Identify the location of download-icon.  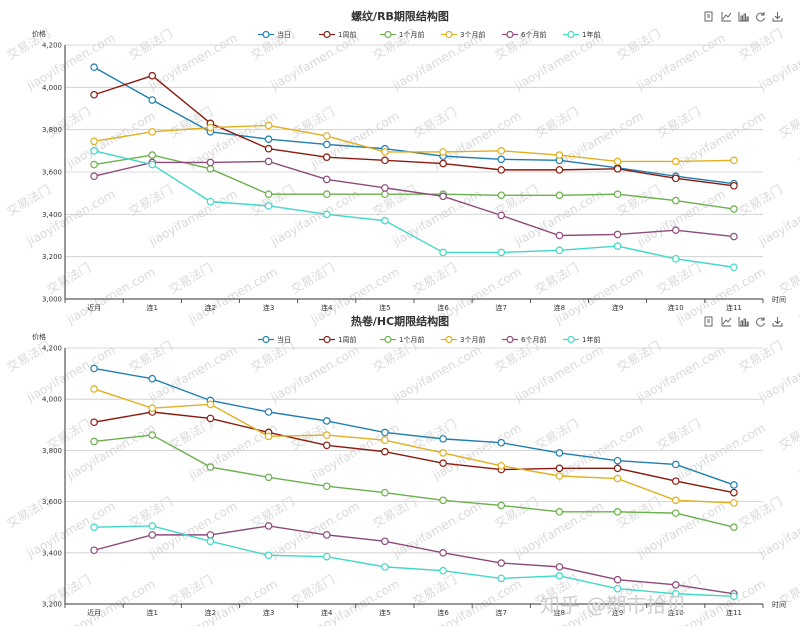
(777, 17).